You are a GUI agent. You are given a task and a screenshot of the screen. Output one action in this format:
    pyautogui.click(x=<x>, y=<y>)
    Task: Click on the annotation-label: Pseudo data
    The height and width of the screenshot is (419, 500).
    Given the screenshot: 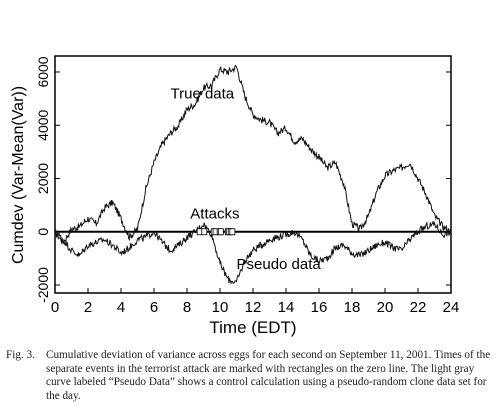 What is the action you would take?
    pyautogui.click(x=279, y=264)
    